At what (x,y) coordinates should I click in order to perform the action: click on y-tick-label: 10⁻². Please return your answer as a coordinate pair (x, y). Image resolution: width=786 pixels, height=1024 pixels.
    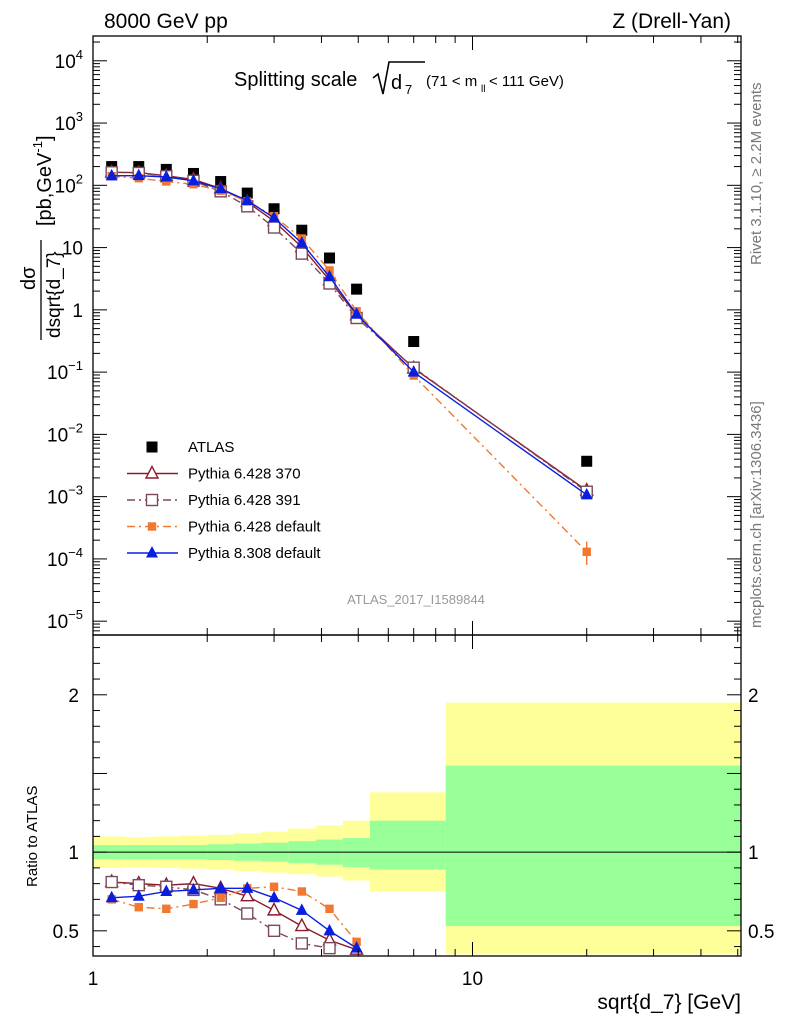
    Looking at the image, I should click on (65, 433).